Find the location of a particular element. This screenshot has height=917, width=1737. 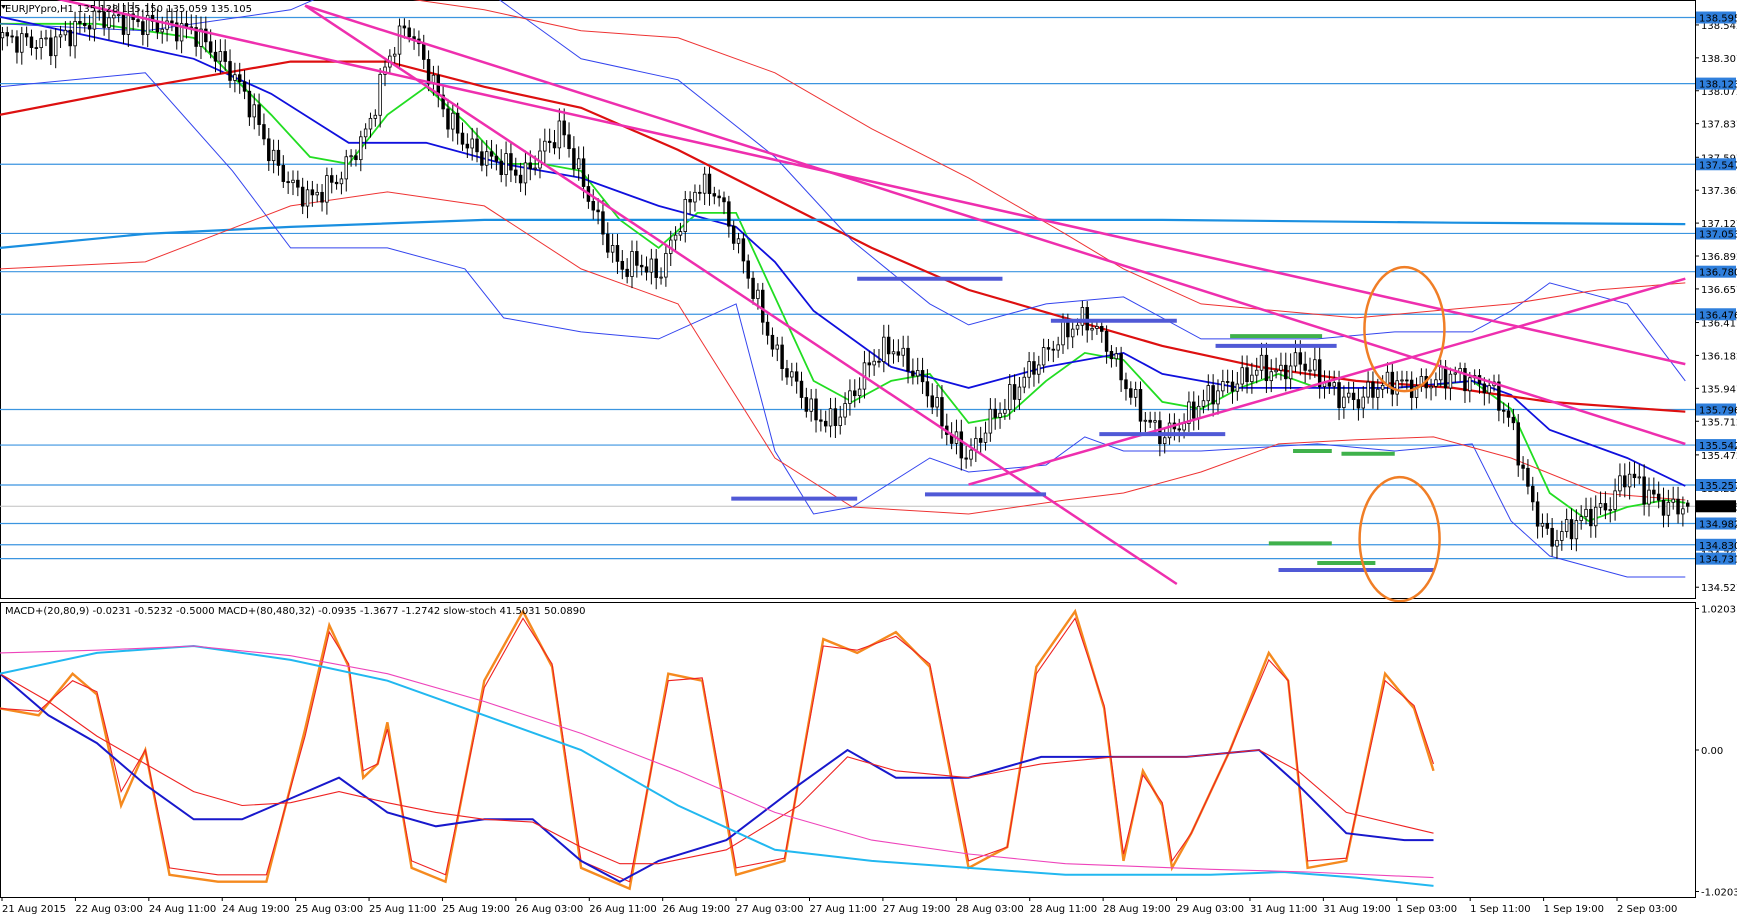

highlight-circle is located at coordinates (1399, 539).